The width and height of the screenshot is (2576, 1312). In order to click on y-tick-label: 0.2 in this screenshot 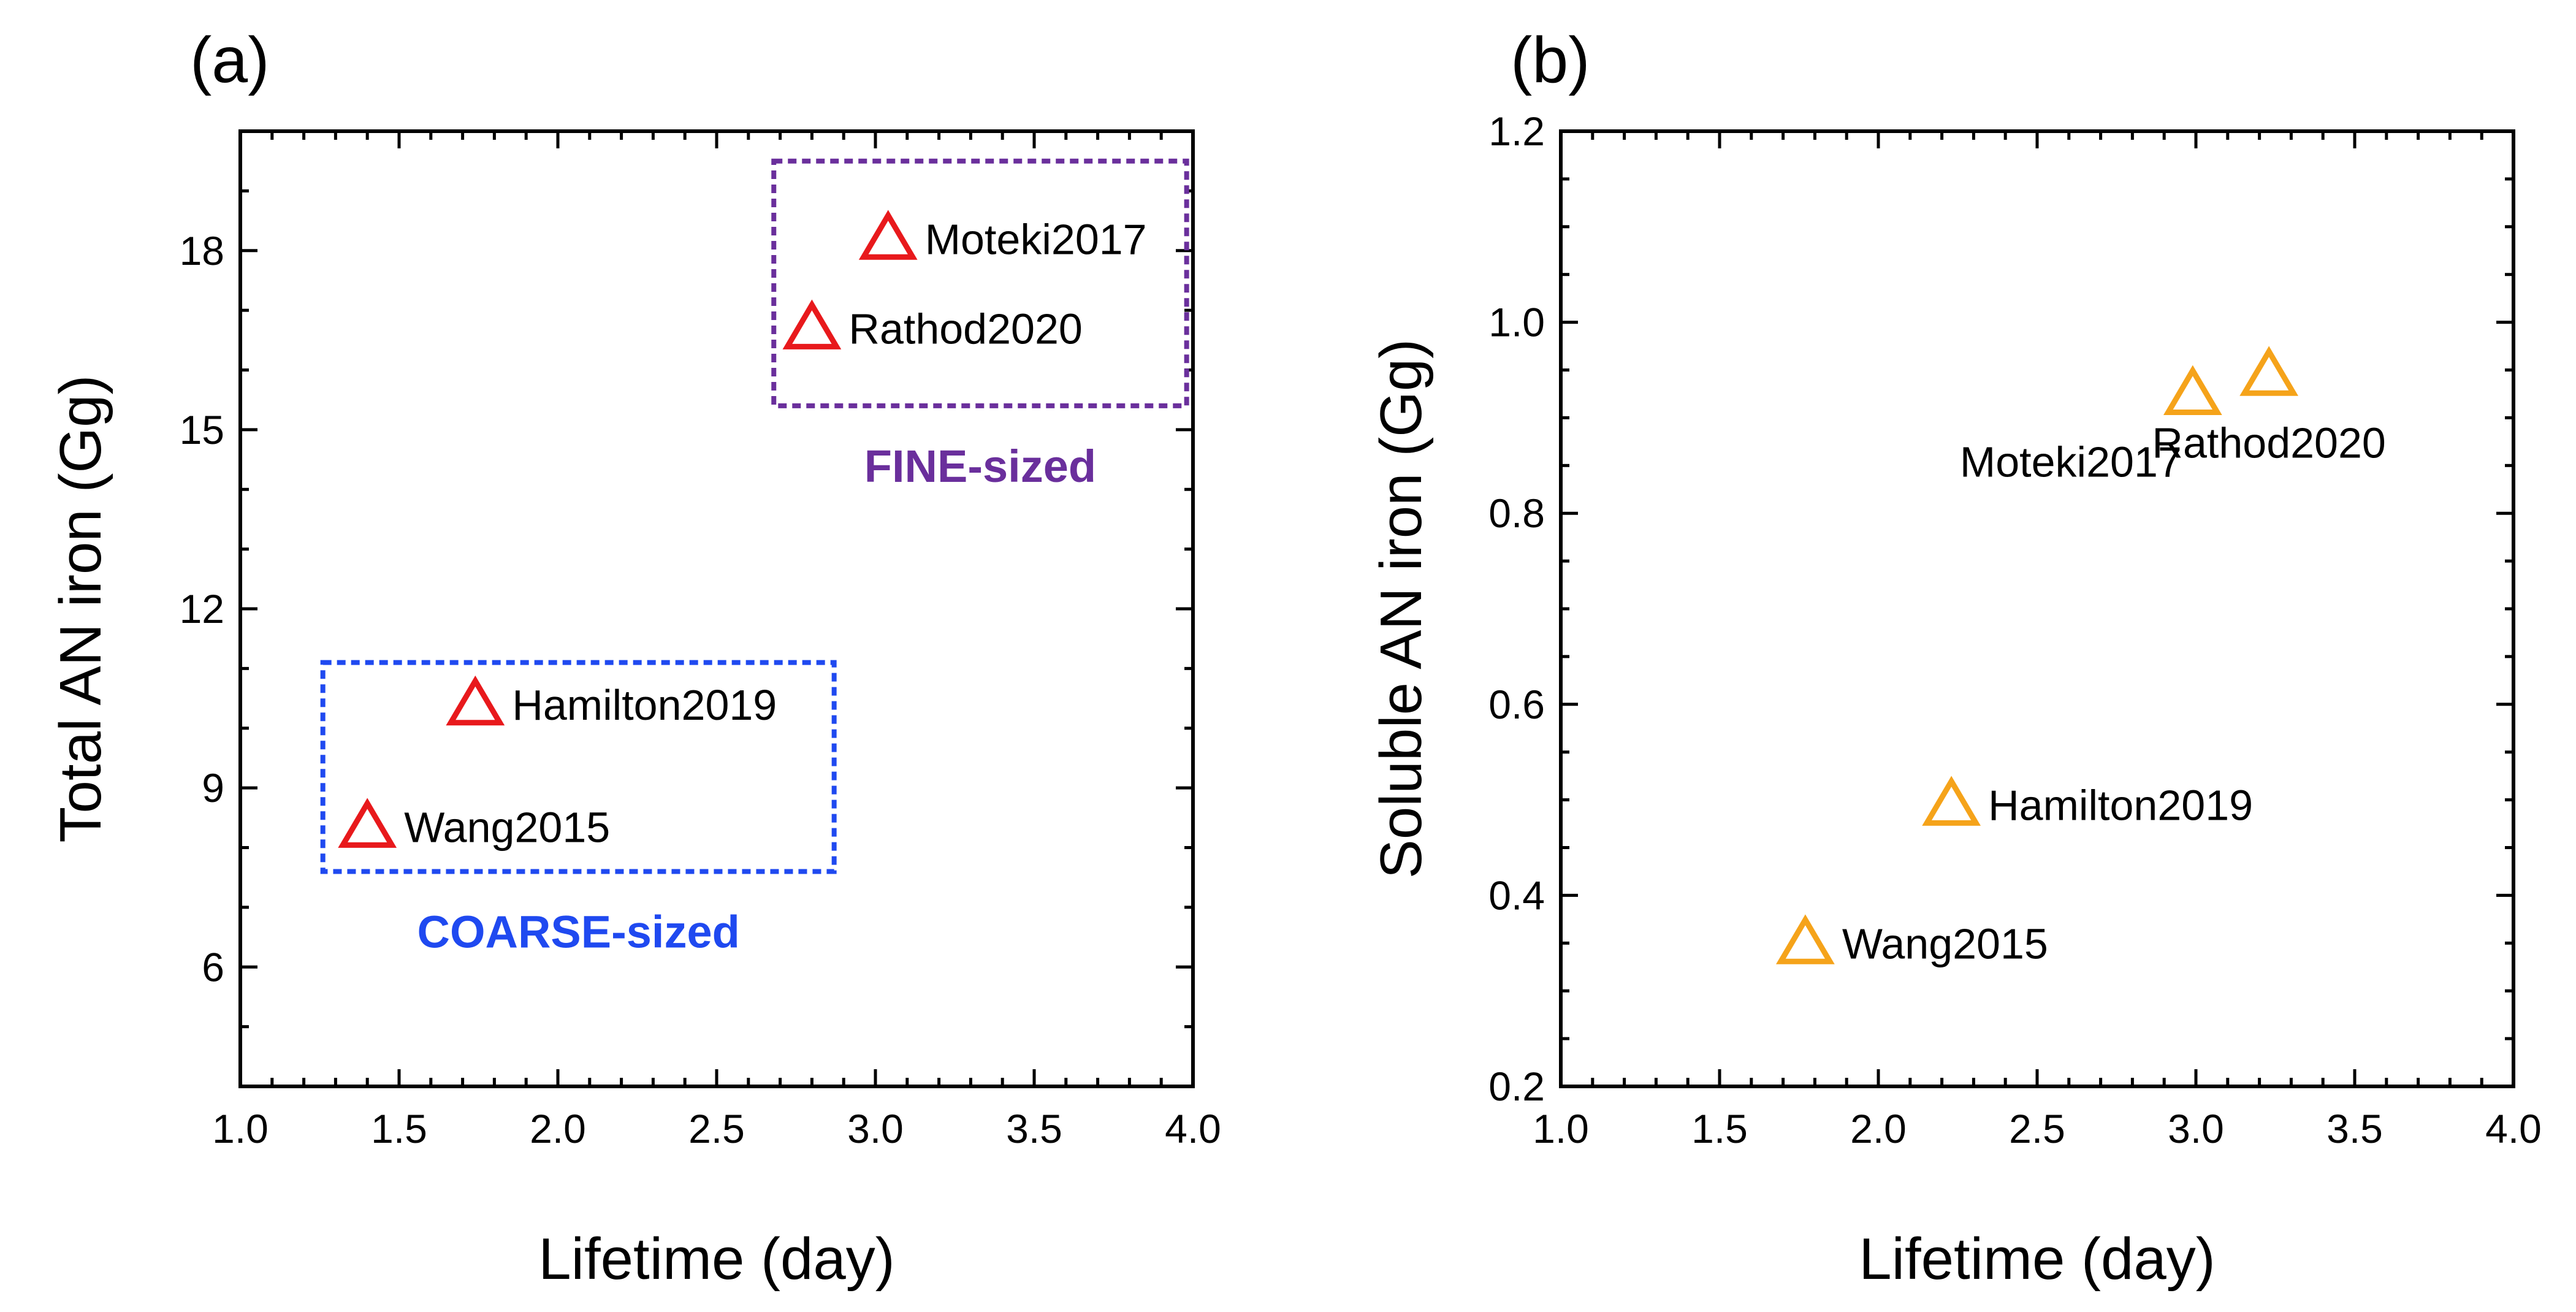, I will do `click(1516, 1086)`.